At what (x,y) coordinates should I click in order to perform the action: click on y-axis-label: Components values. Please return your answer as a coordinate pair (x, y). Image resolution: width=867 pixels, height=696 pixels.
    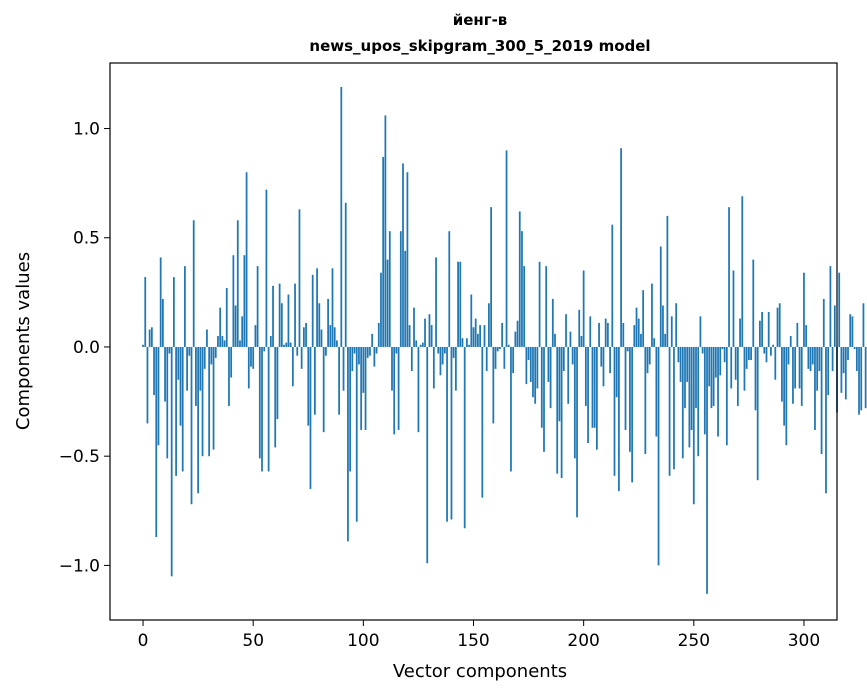
    Looking at the image, I should click on (23, 341).